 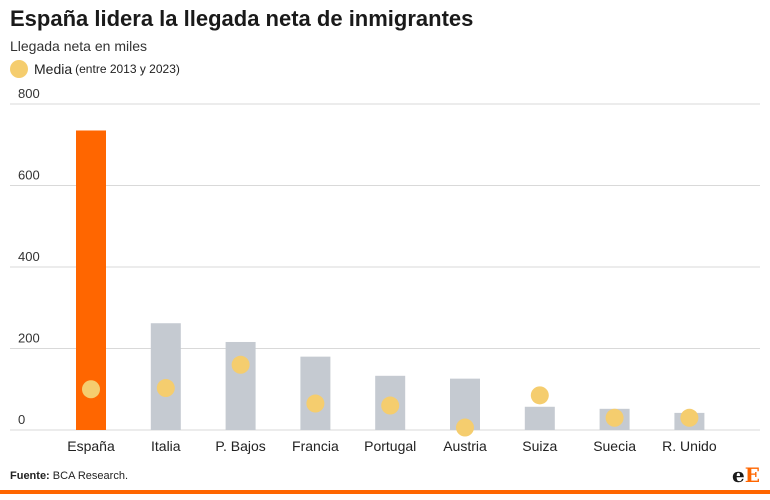 I want to click on y-tick-label: 800, so click(x=29, y=93).